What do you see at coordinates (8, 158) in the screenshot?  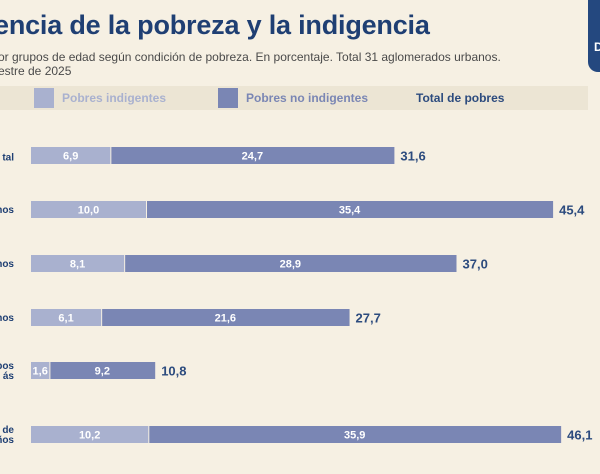 I see `category-label: tal` at bounding box center [8, 158].